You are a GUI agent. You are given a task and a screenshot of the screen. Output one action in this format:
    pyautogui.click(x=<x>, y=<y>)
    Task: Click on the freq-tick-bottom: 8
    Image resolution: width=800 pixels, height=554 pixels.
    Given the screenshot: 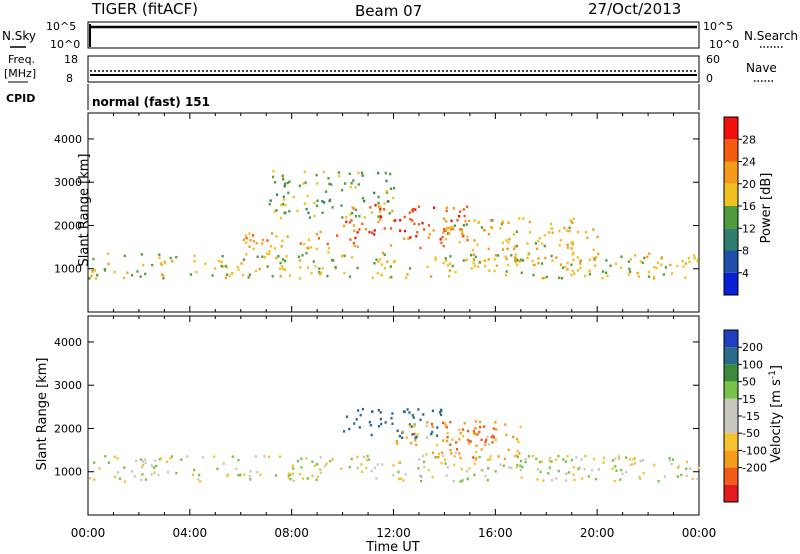 What is the action you would take?
    pyautogui.click(x=69, y=78)
    